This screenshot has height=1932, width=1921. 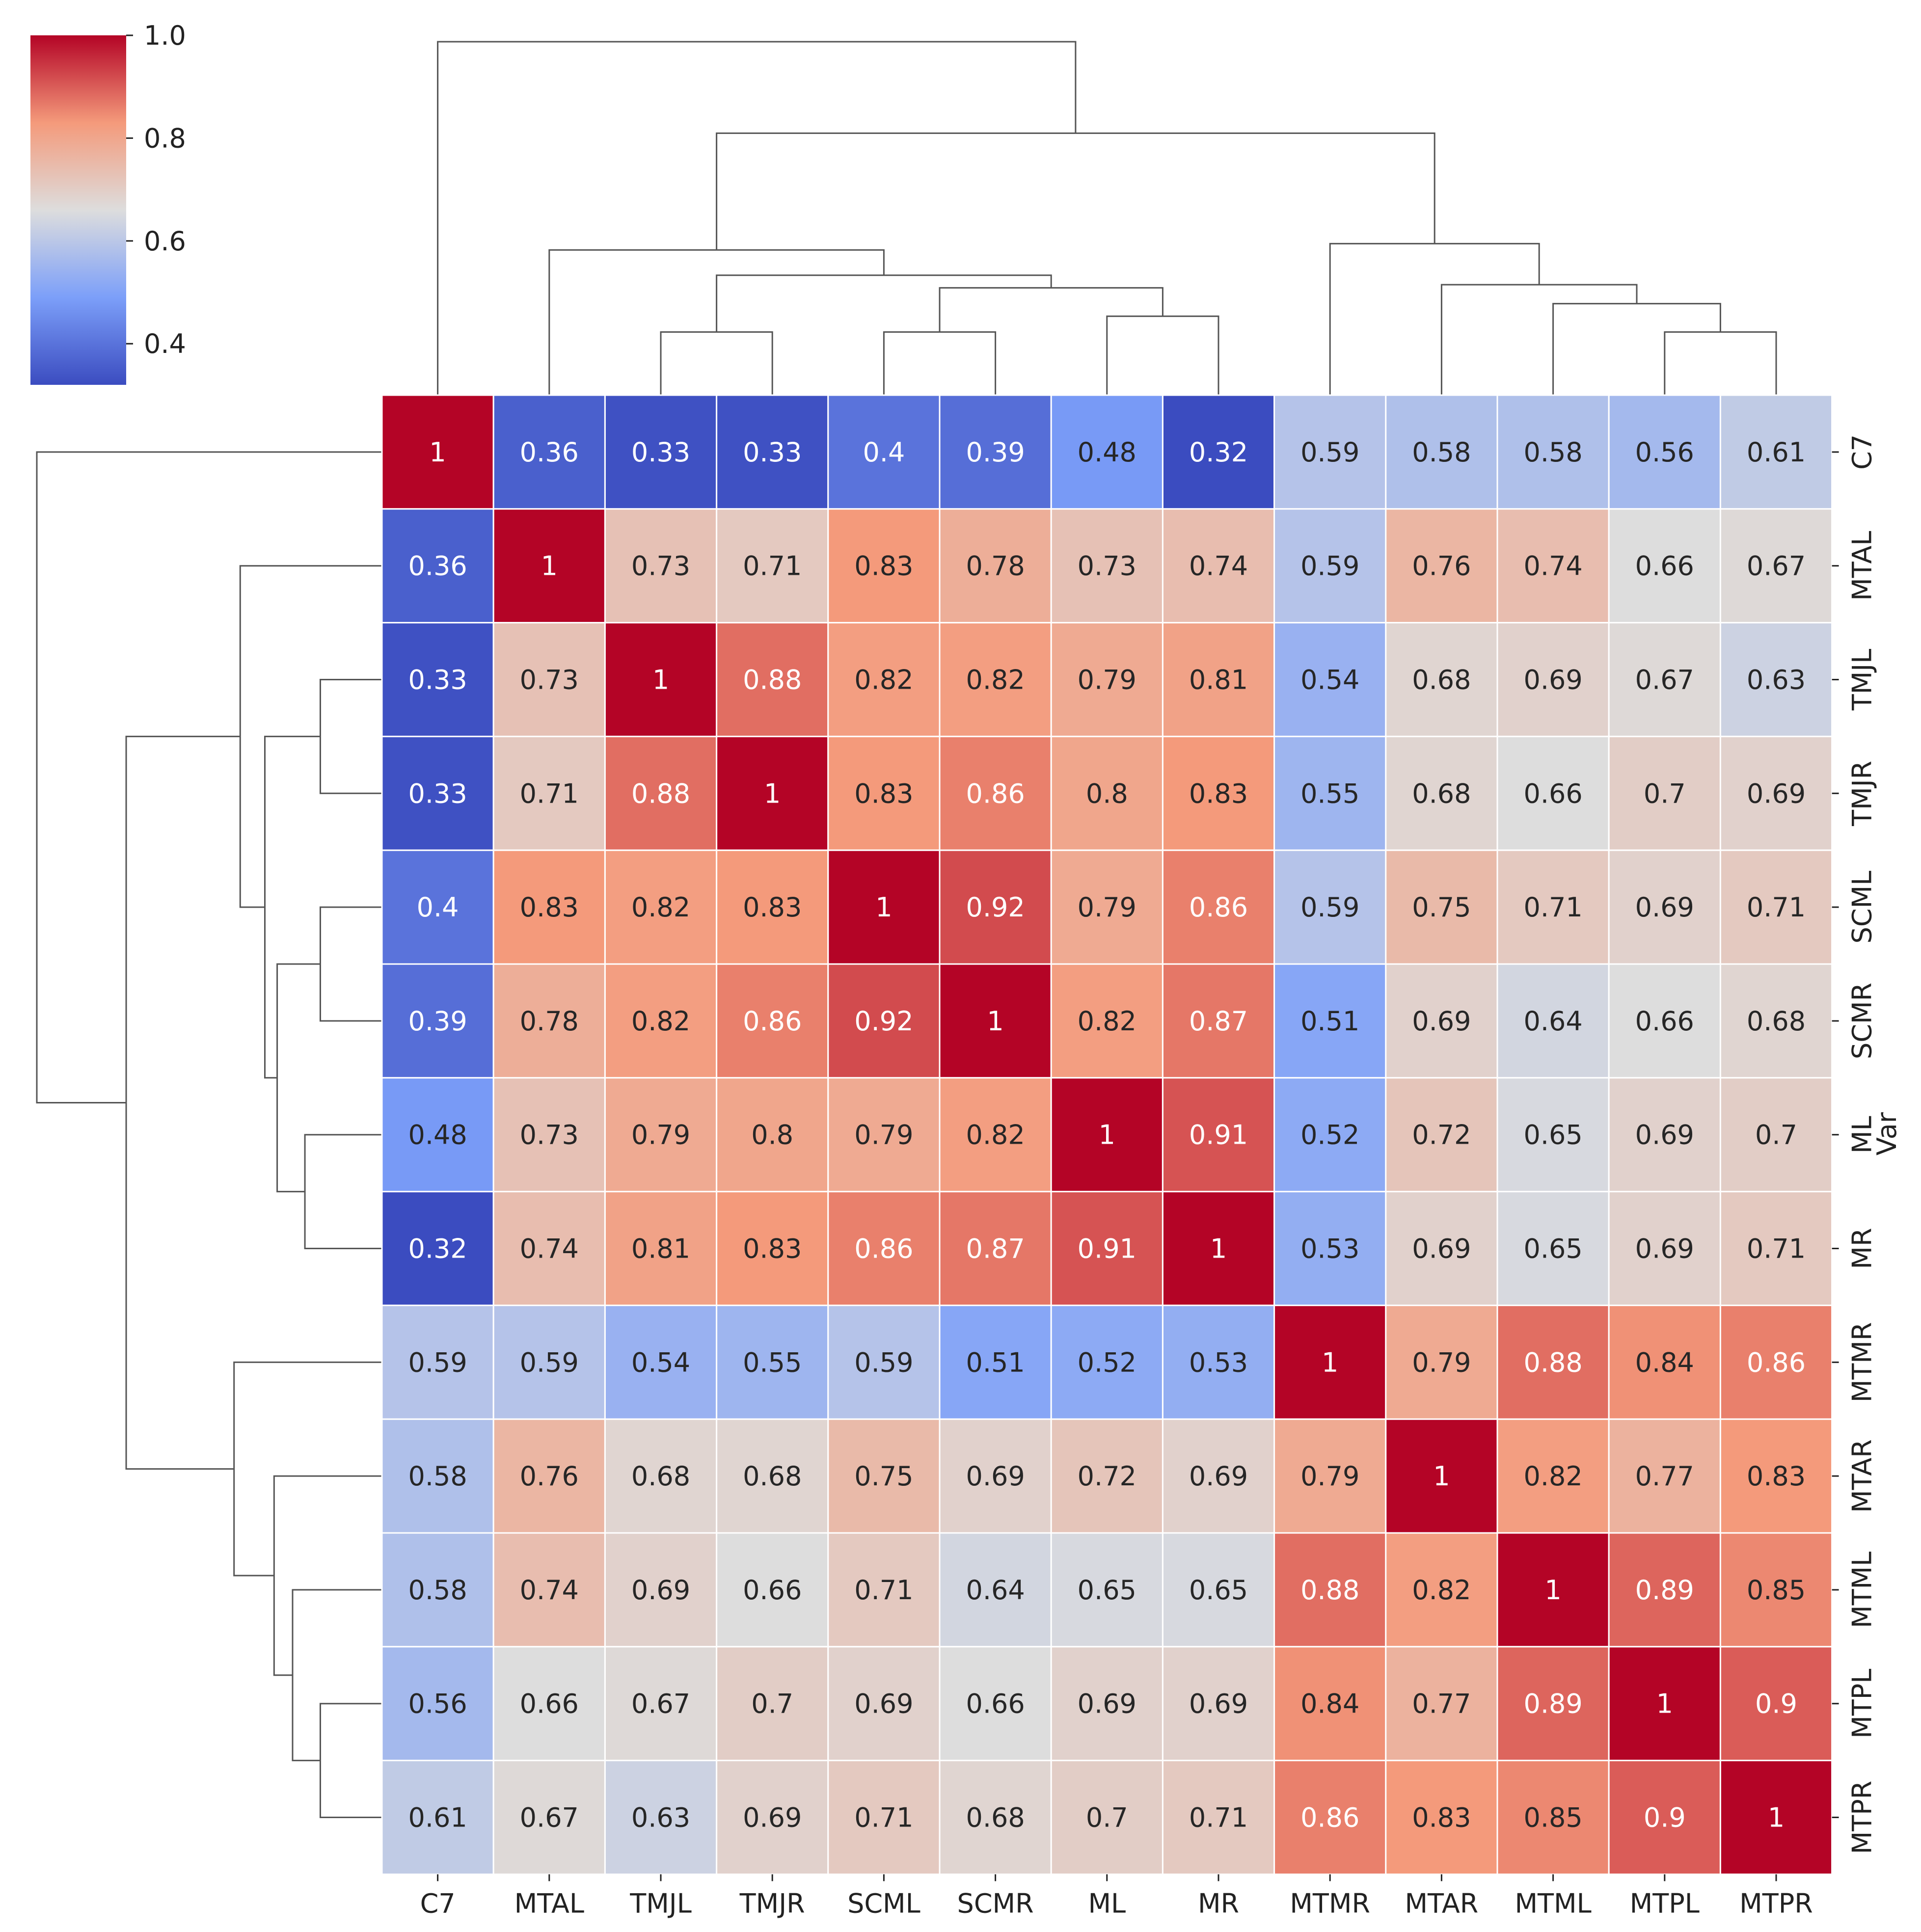 I want to click on colorbar-tick-label: 0.8, so click(x=165, y=138).